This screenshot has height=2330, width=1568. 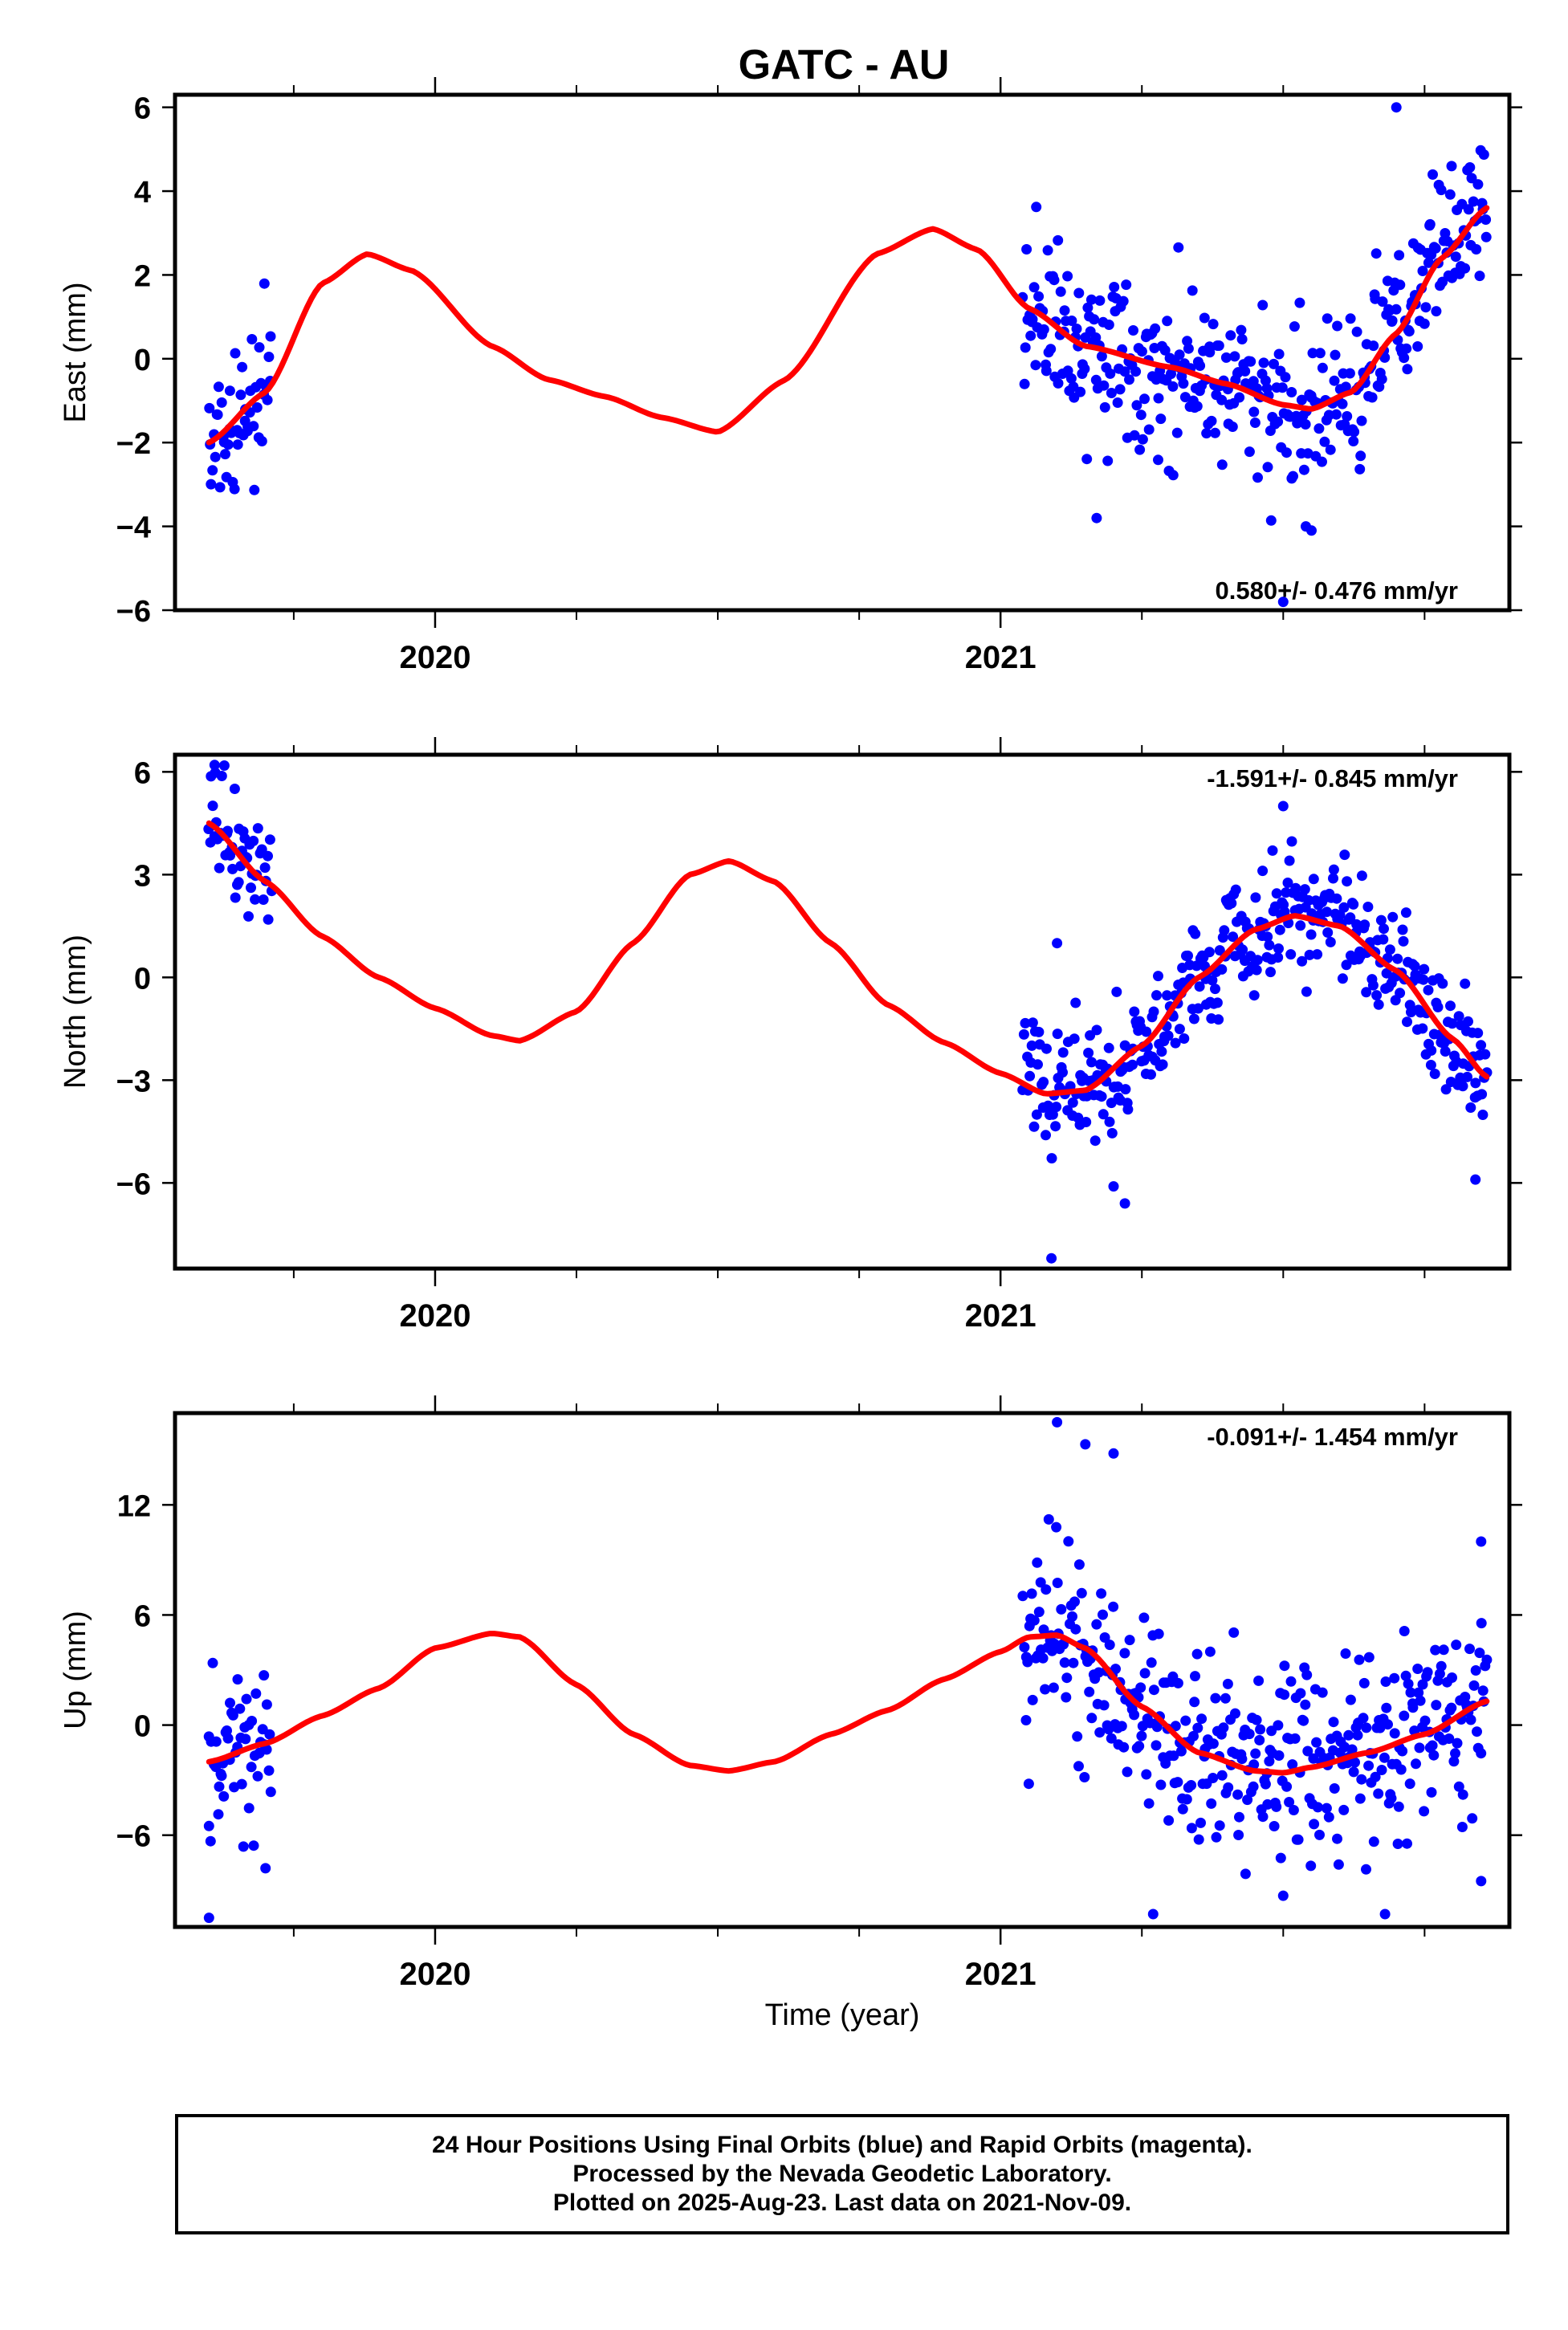 What do you see at coordinates (75, 1012) in the screenshot?
I see `y-axis-label: North (mm)` at bounding box center [75, 1012].